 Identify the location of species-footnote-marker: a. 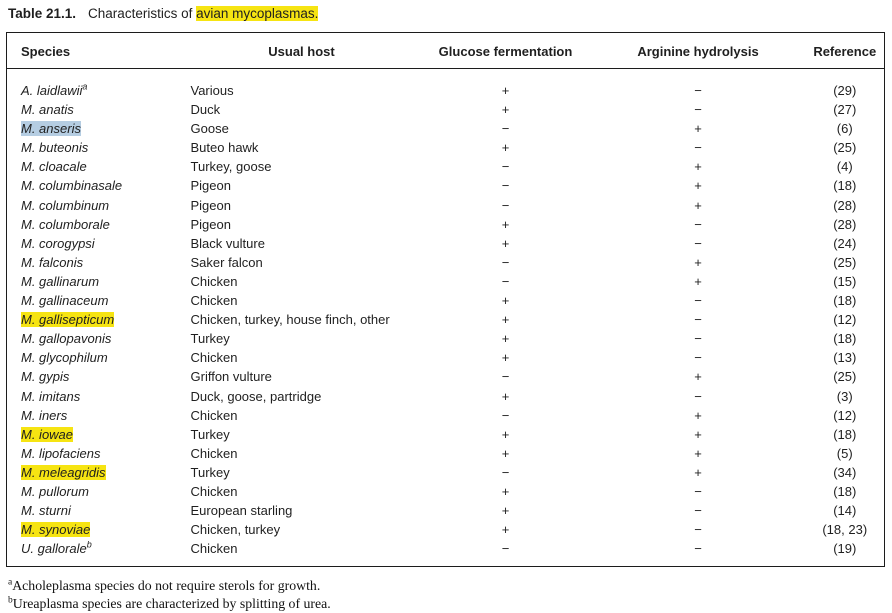
(85, 86).